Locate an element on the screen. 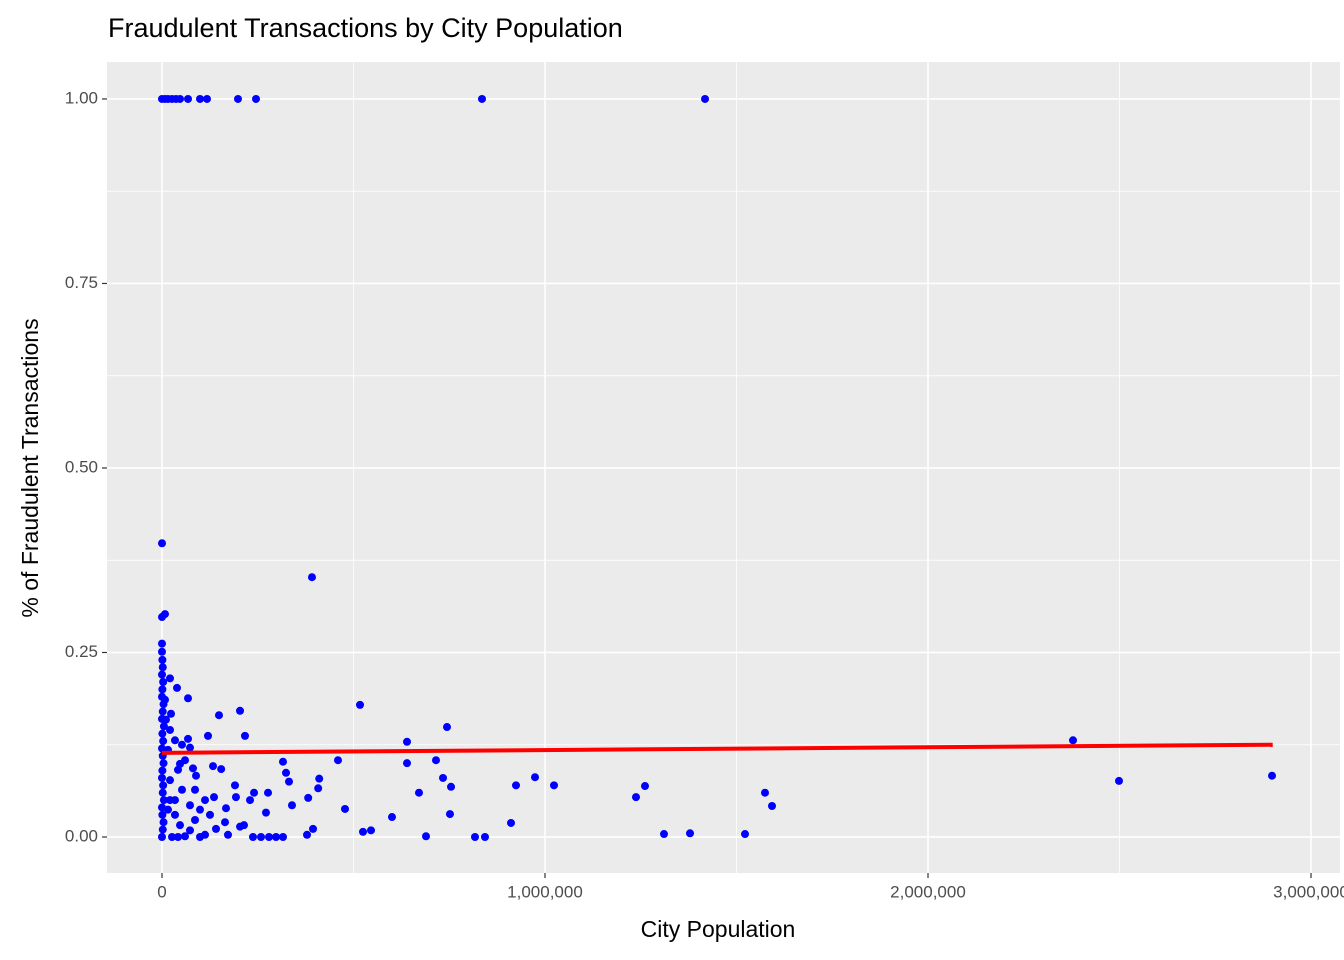 The image size is (1344, 960). y-tick-label: 0.75 is located at coordinates (81, 282).